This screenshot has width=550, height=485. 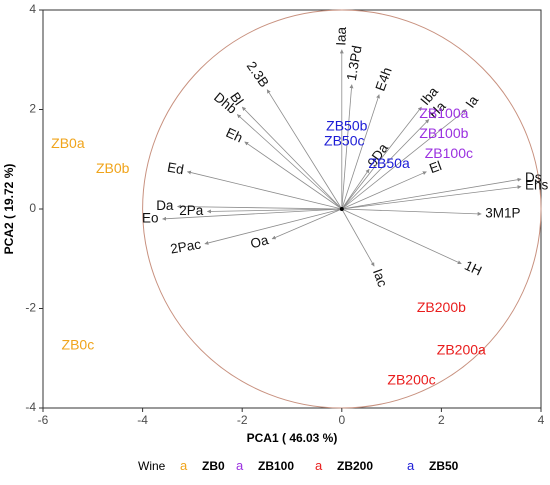 What do you see at coordinates (32, 9) in the screenshot?
I see `y-tick-label: 4` at bounding box center [32, 9].